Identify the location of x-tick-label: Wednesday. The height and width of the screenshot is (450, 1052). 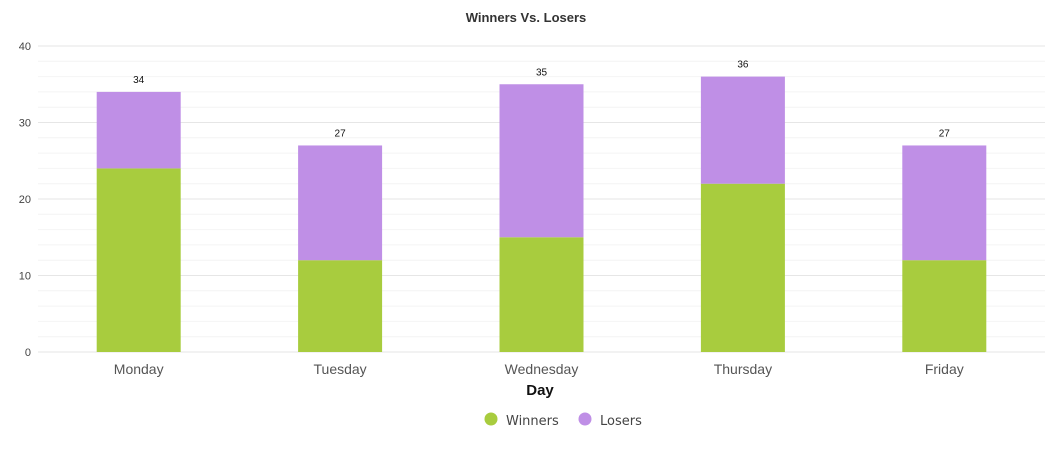
(542, 369).